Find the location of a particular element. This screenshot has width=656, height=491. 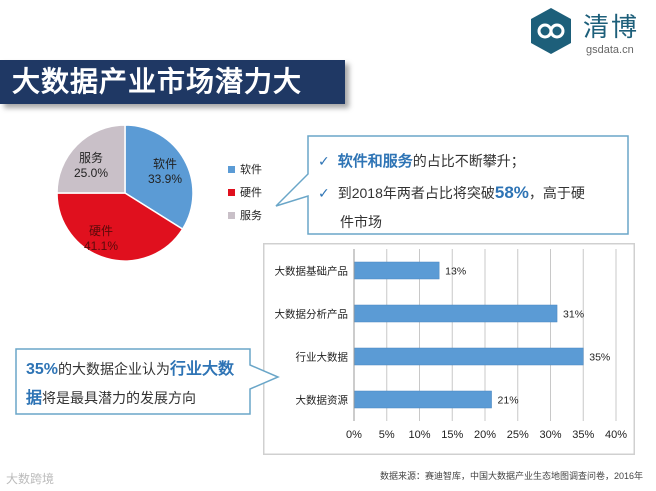

legend-swatch-service is located at coordinates (231, 215).